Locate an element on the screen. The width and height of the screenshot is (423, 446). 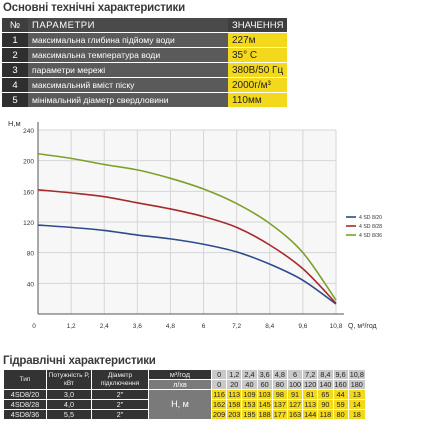
x-tick-label: 4,8 is located at coordinates (170, 326).